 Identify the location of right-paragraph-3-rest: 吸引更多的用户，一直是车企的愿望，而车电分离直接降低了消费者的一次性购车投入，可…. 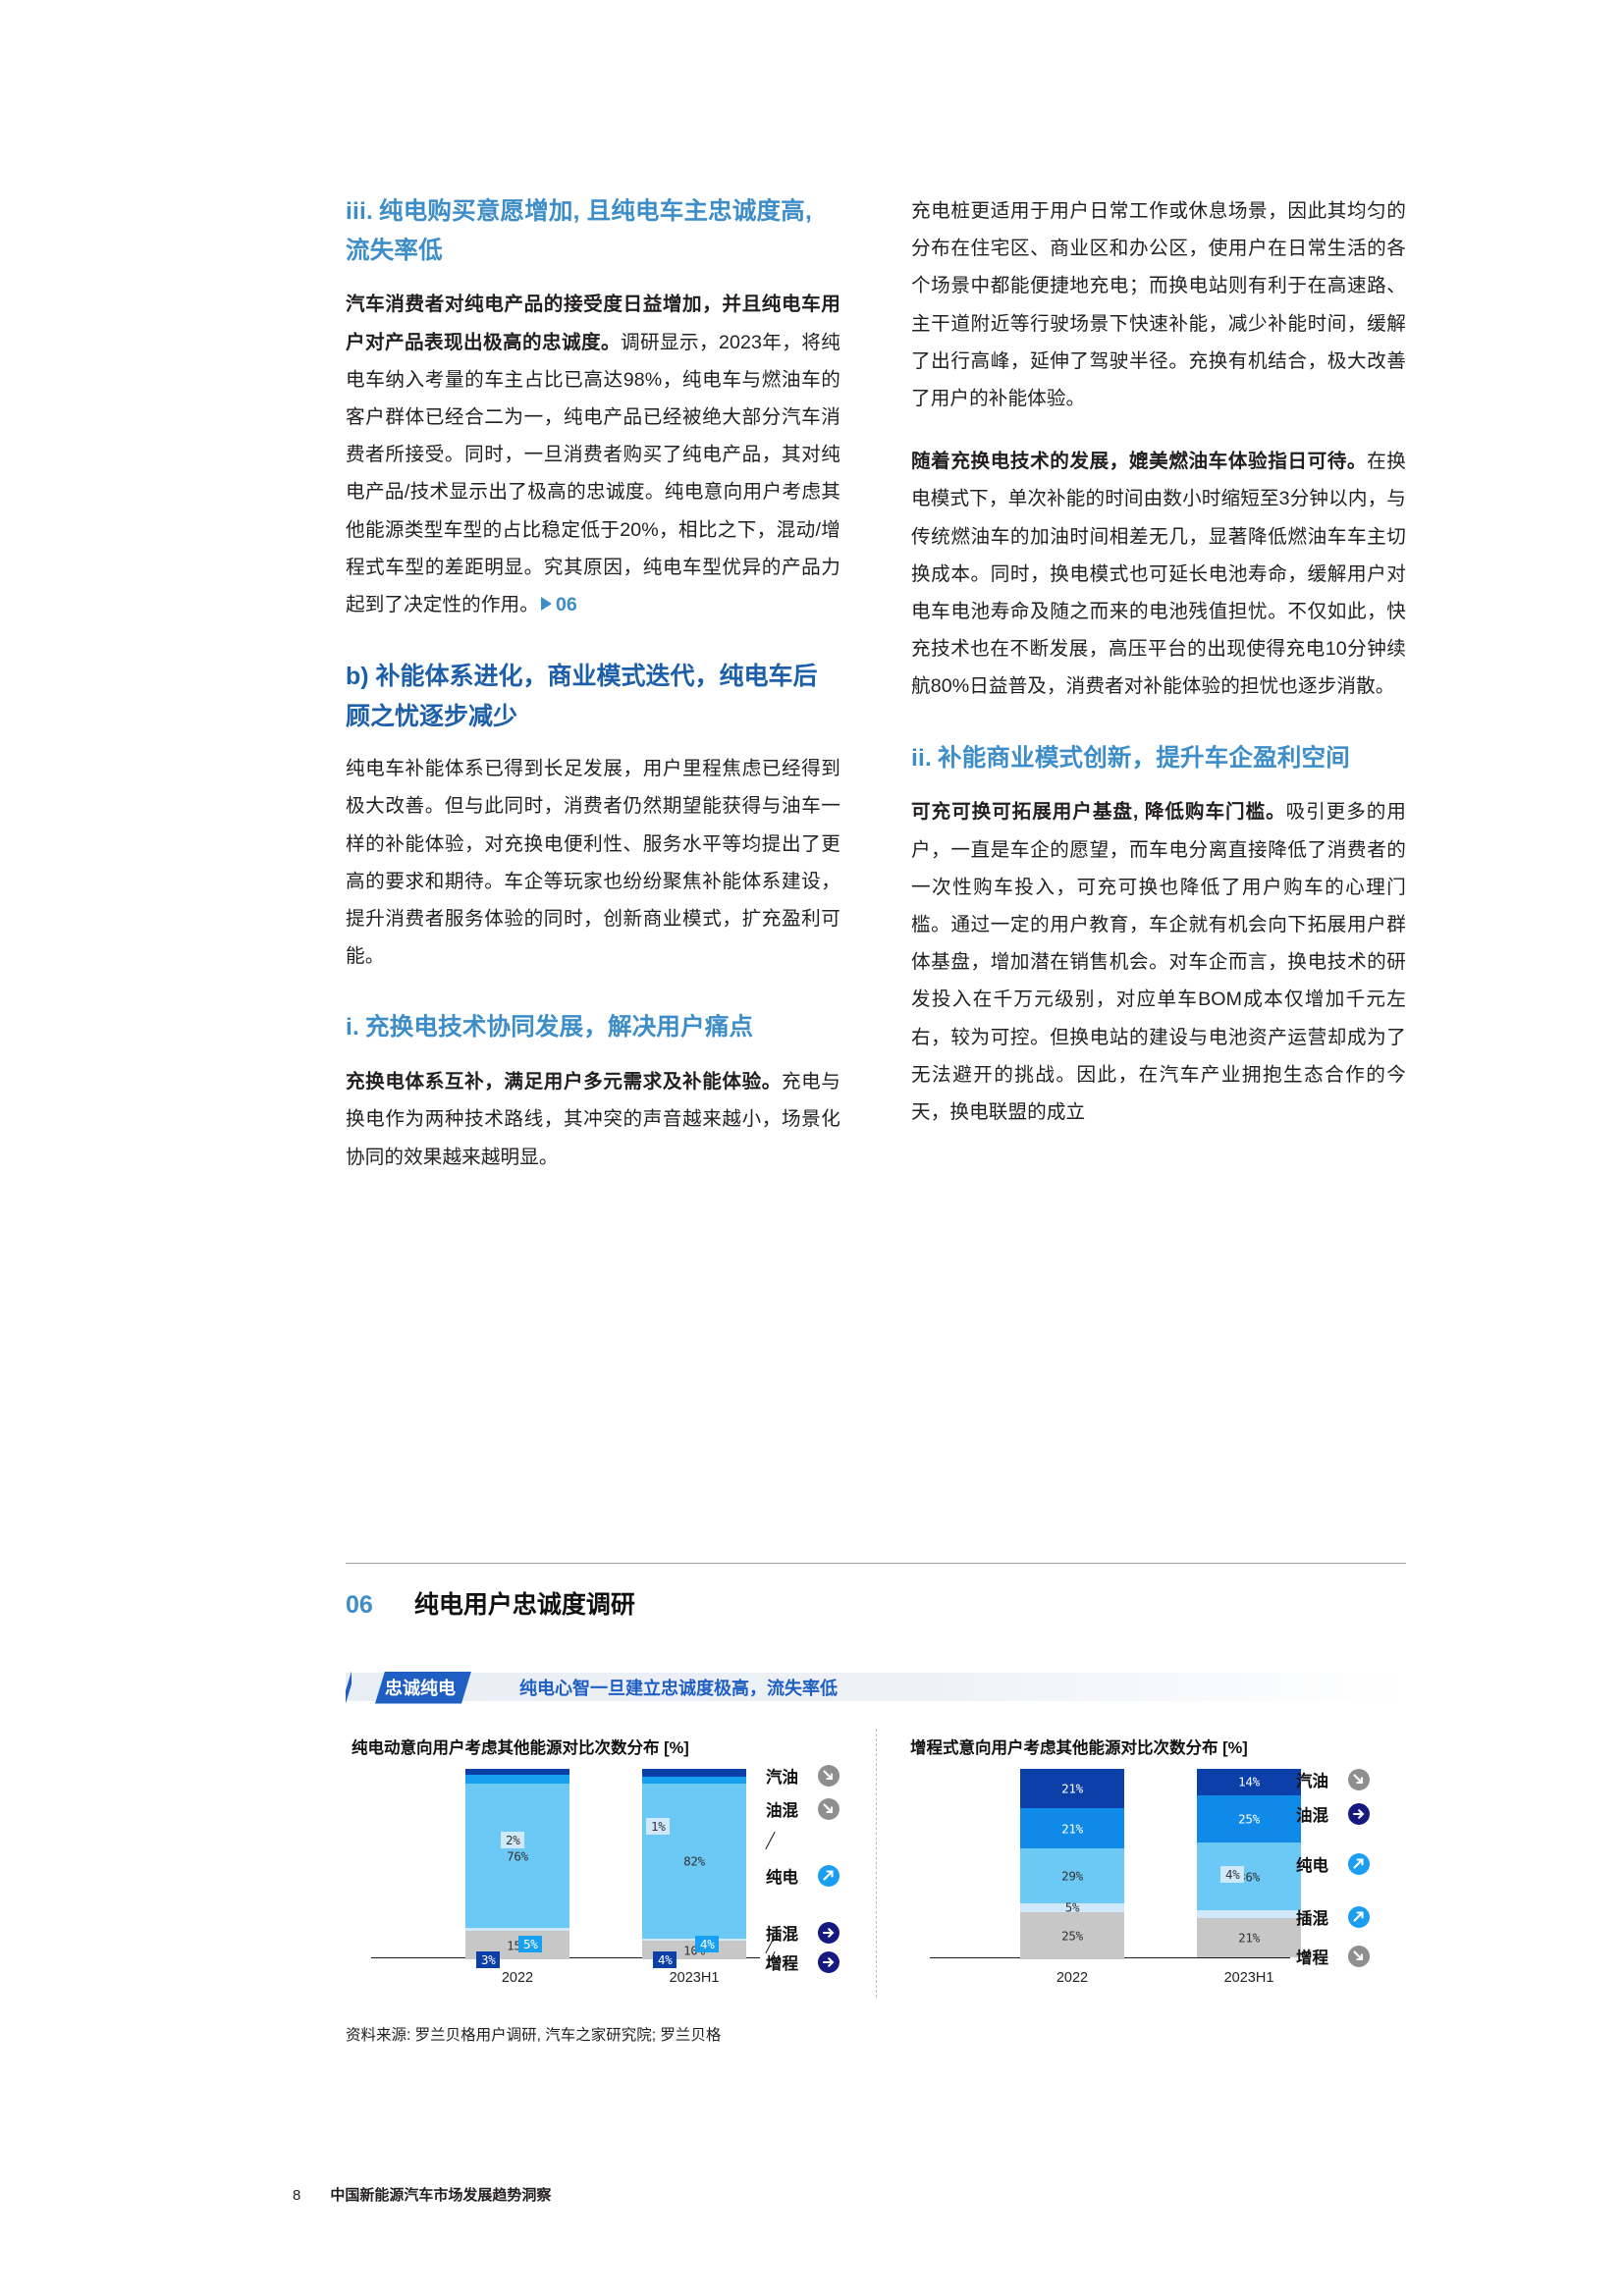
(1158, 962).